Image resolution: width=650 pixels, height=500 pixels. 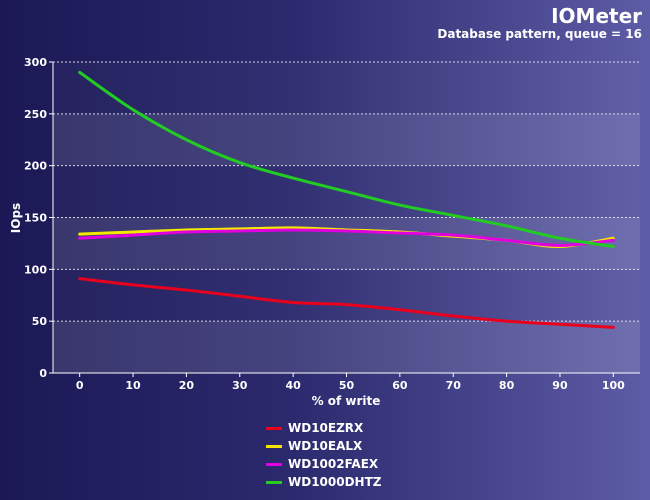 I want to click on x-tick-label: 100, so click(x=613, y=385).